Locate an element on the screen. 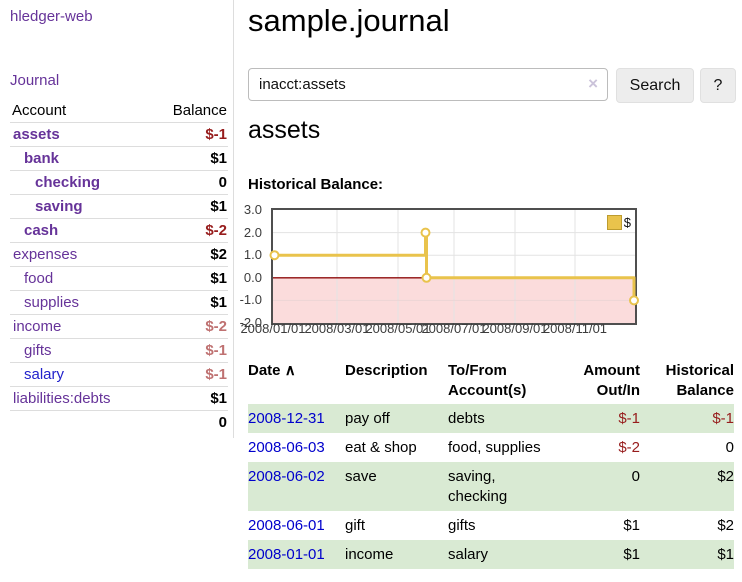  account-link: expenses is located at coordinates (45, 254).